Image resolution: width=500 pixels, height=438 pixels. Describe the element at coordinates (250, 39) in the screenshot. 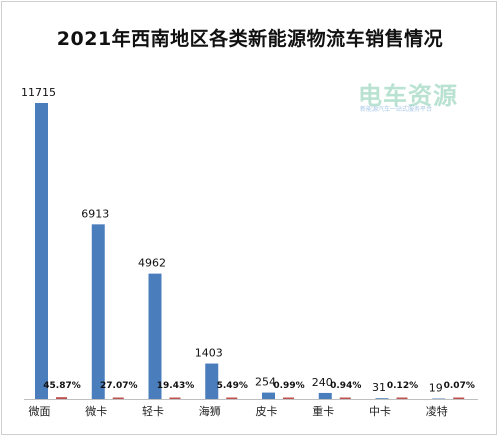

I see `chart-title: 2021年西南地区各类新能源物流车销售情况` at that location.